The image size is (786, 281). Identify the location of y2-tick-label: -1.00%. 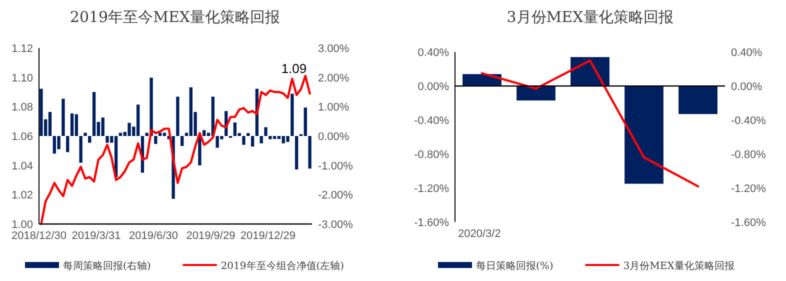
(336, 166).